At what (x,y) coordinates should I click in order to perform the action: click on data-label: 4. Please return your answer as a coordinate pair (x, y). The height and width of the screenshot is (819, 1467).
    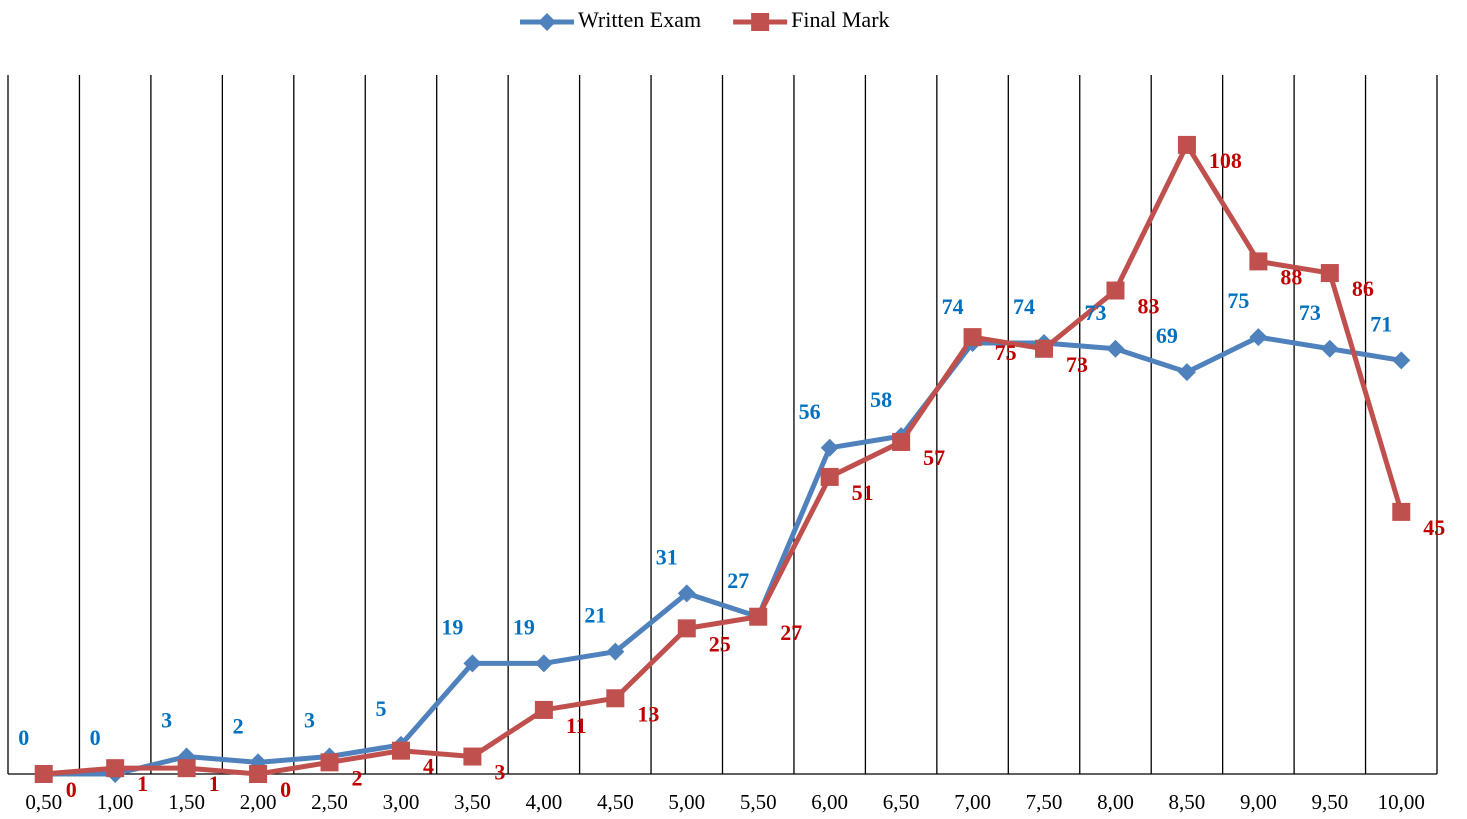
    Looking at the image, I should click on (428, 766).